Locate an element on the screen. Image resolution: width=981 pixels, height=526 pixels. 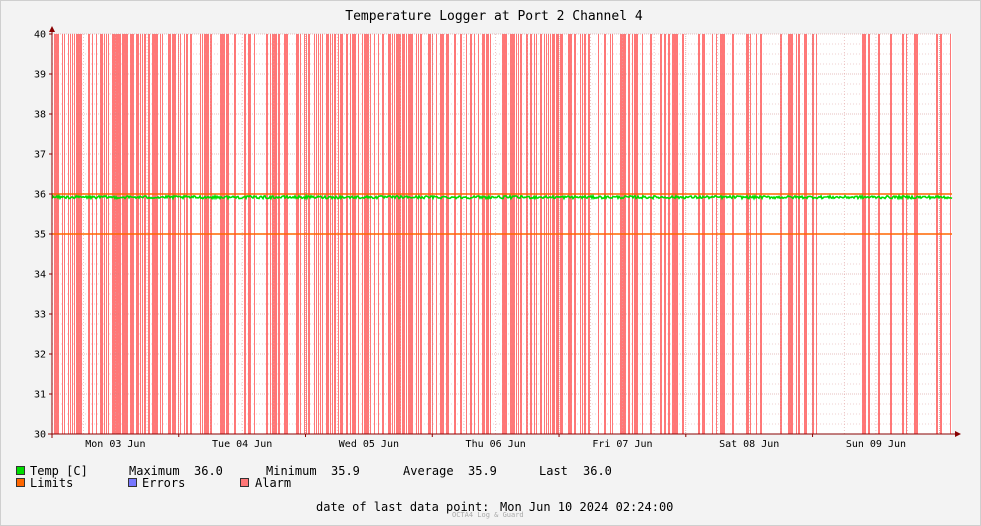
y-tick-layer: 30 31 32 33 34 35 36 37 38 39 40 is located at coordinates (43, 235).